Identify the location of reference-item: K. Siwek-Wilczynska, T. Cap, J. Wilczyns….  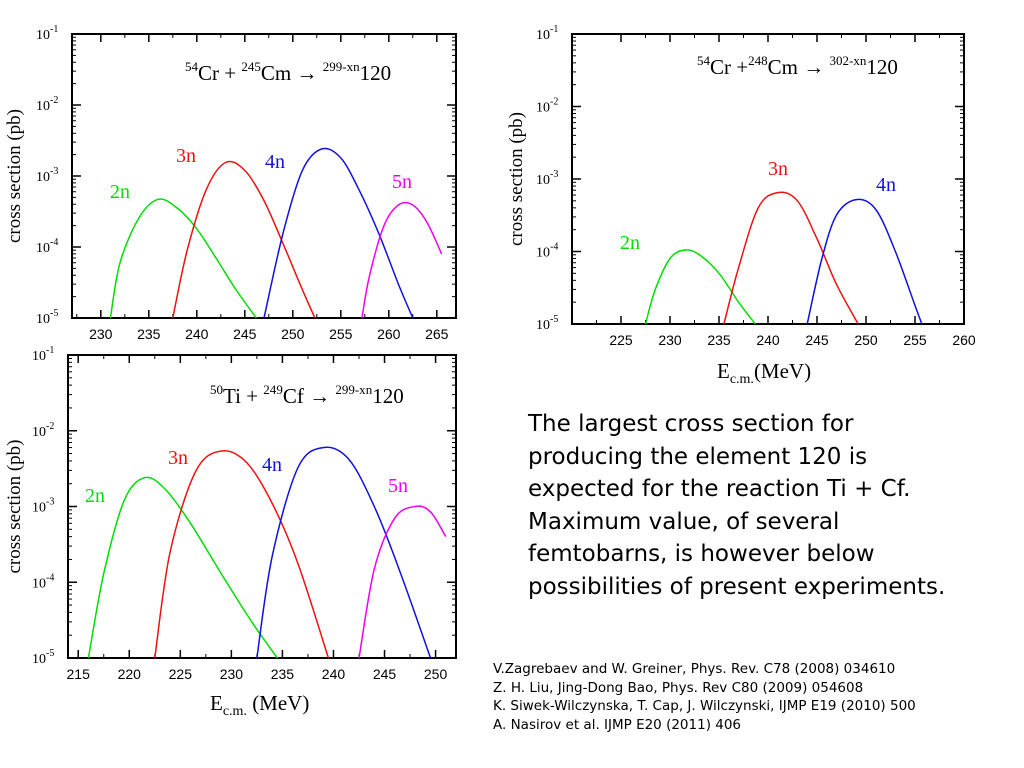
(704, 706).